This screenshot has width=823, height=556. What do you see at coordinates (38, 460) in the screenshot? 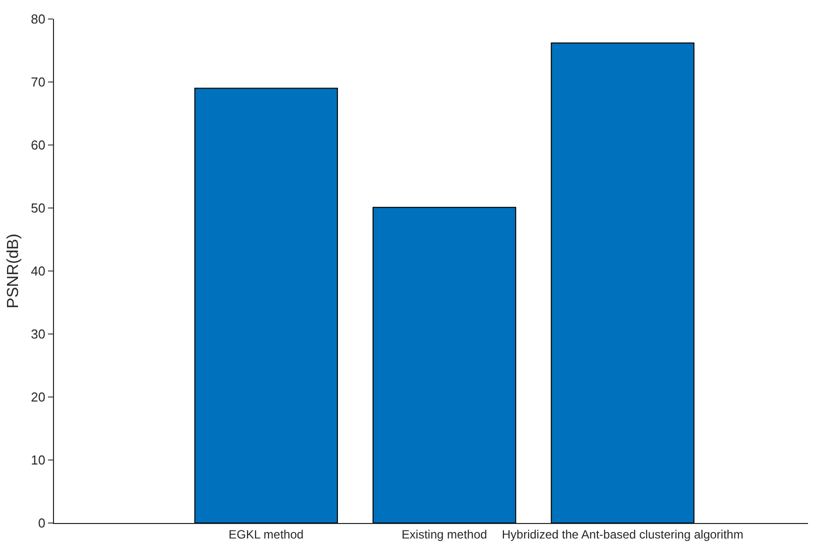
I see `y-tick-label: 10` at bounding box center [38, 460].